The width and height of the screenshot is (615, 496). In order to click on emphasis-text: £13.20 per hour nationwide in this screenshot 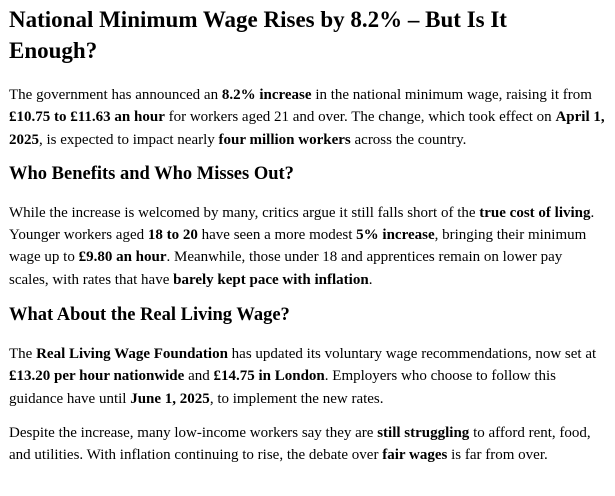, I will do `click(97, 376)`.